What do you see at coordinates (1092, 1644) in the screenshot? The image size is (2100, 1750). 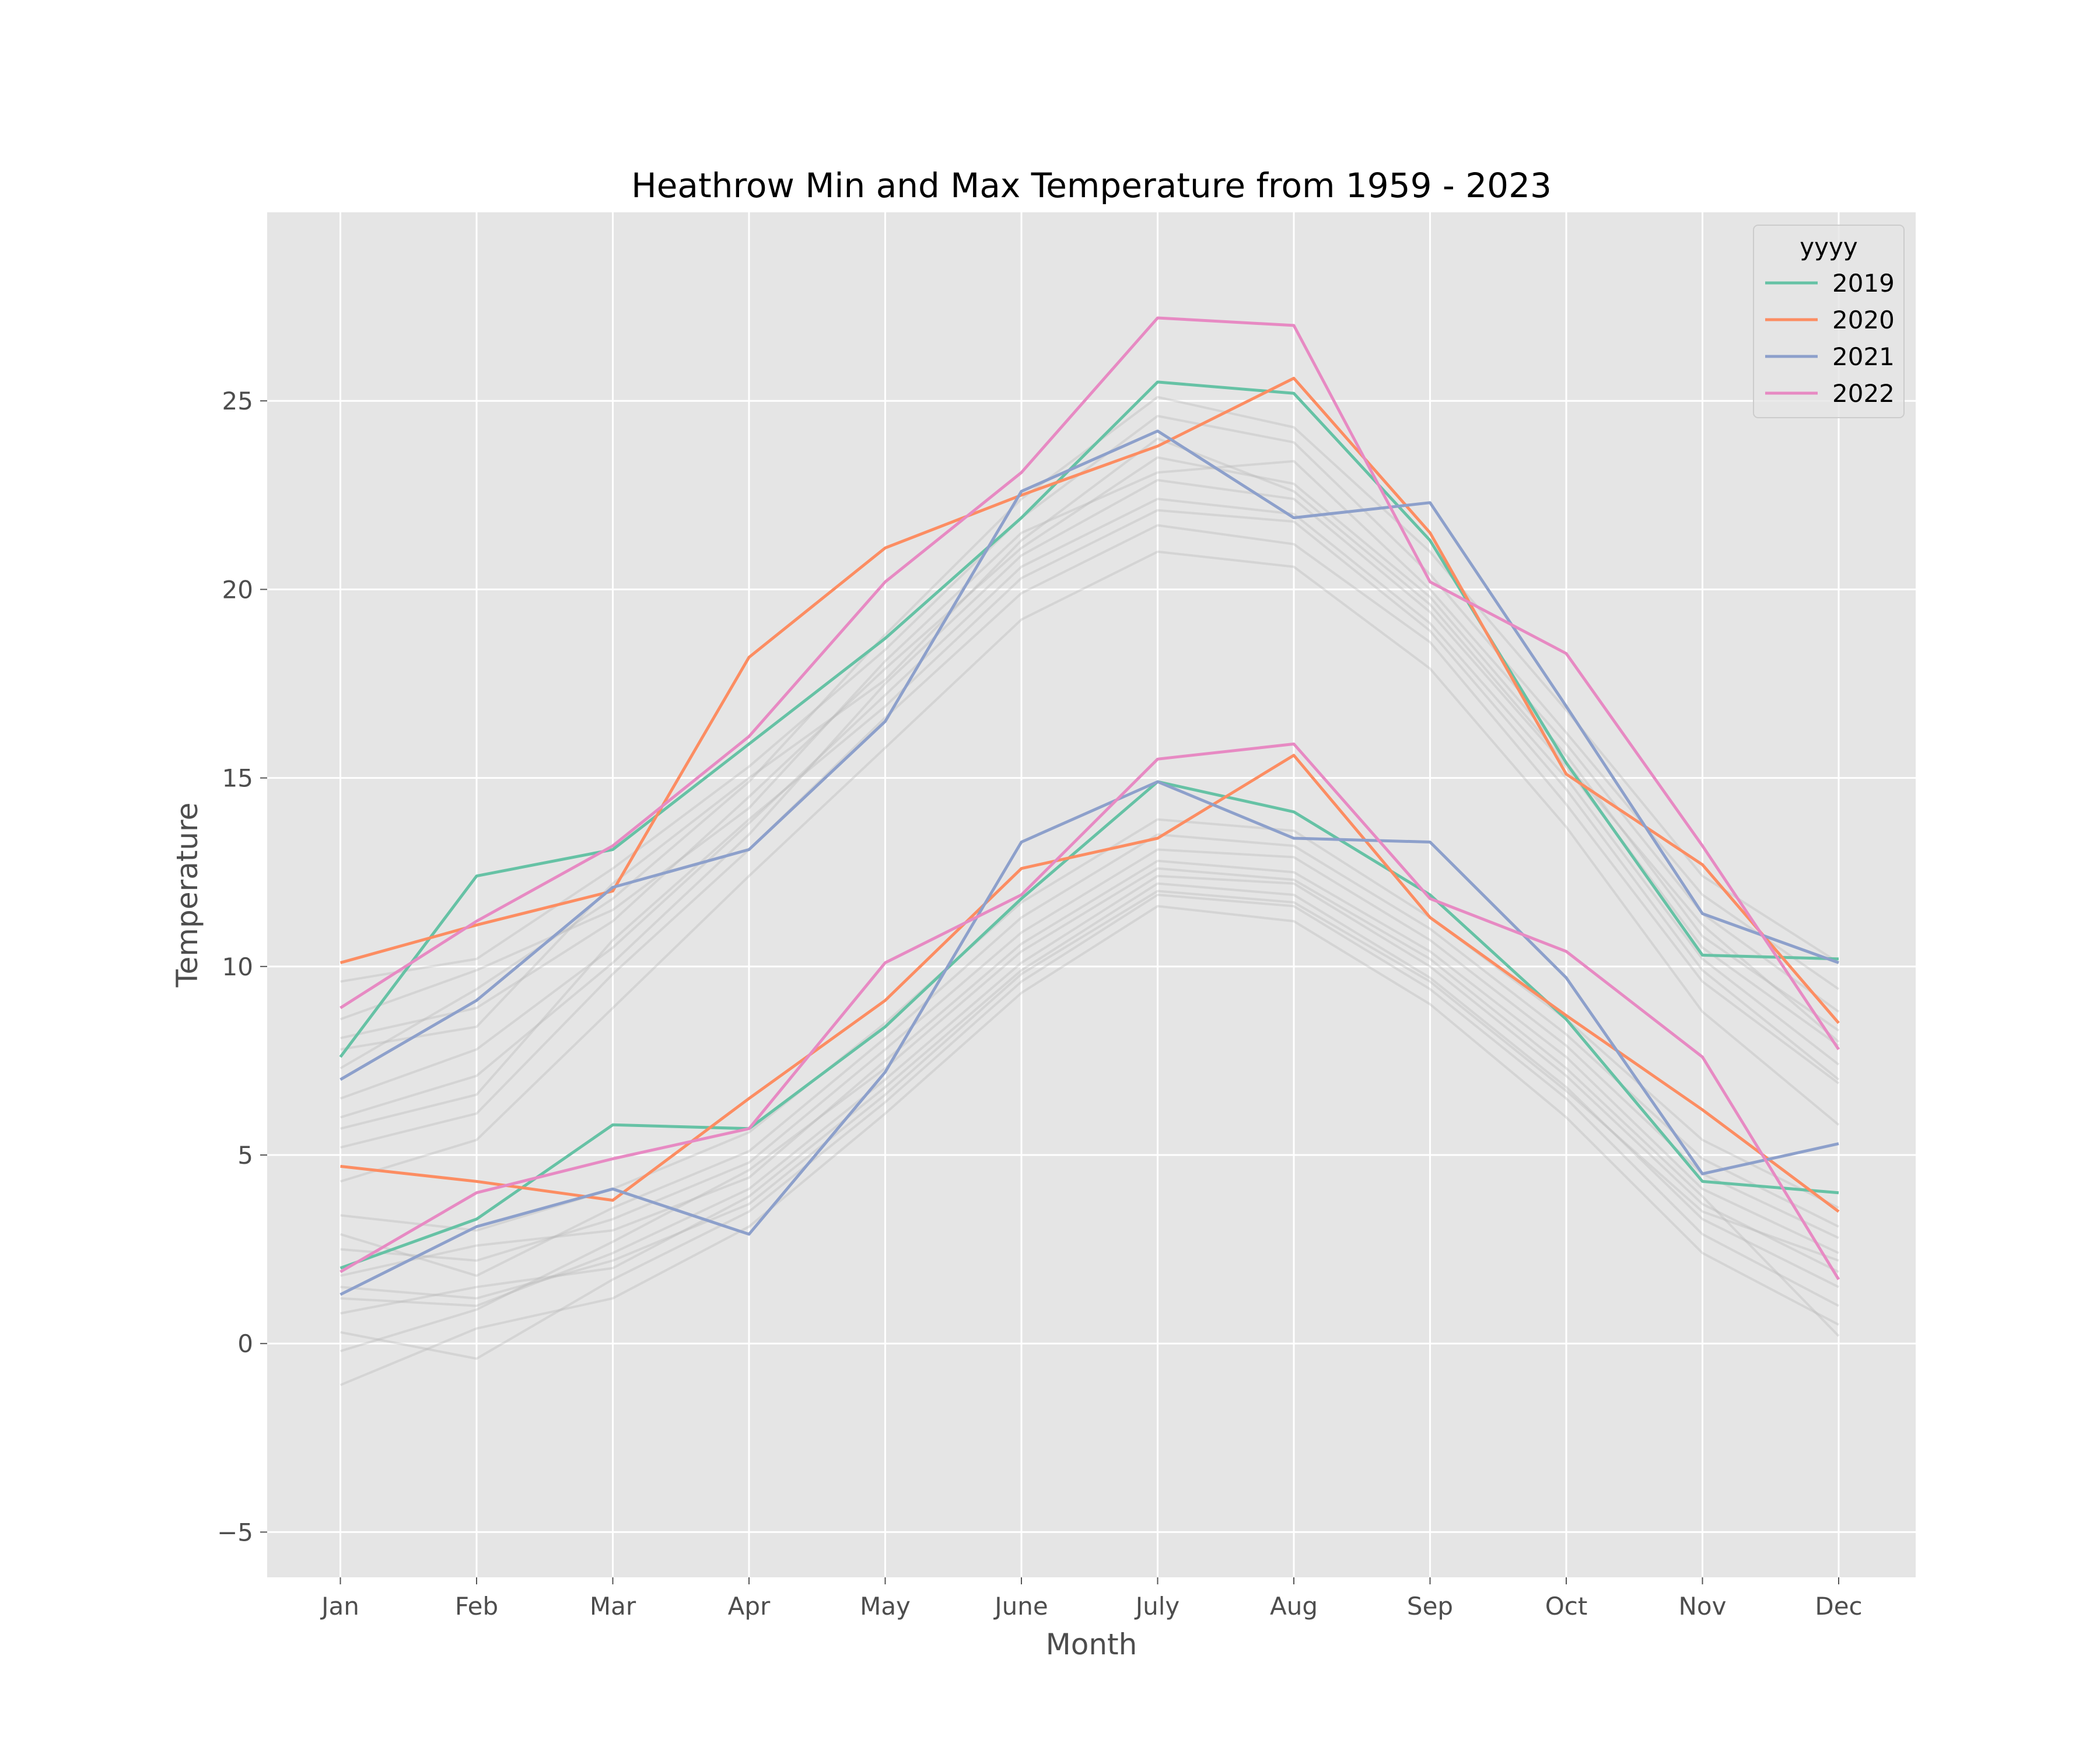 I see `x-axis-label: Month` at bounding box center [1092, 1644].